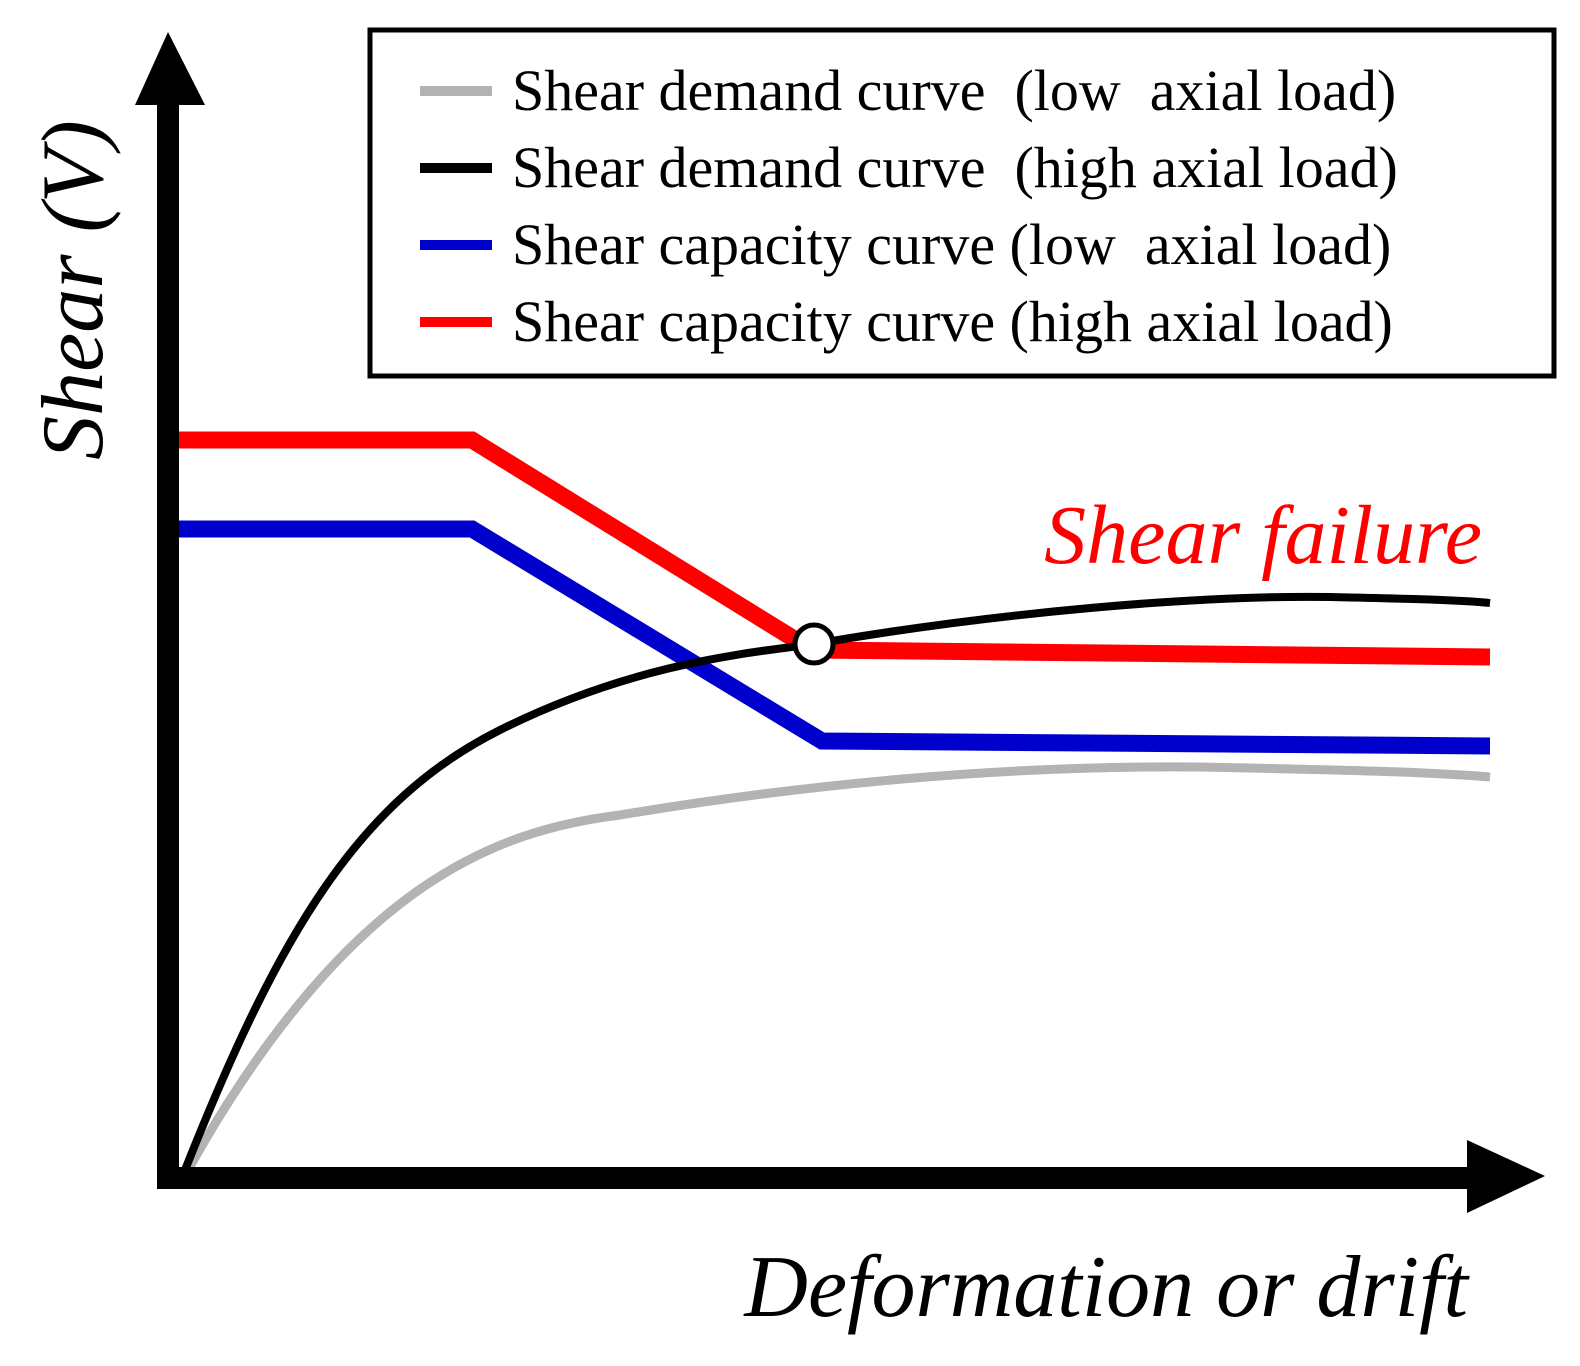 Image resolution: width=1580 pixels, height=1366 pixels. Describe the element at coordinates (814, 644) in the screenshot. I see `shear-failure-marker` at that location.